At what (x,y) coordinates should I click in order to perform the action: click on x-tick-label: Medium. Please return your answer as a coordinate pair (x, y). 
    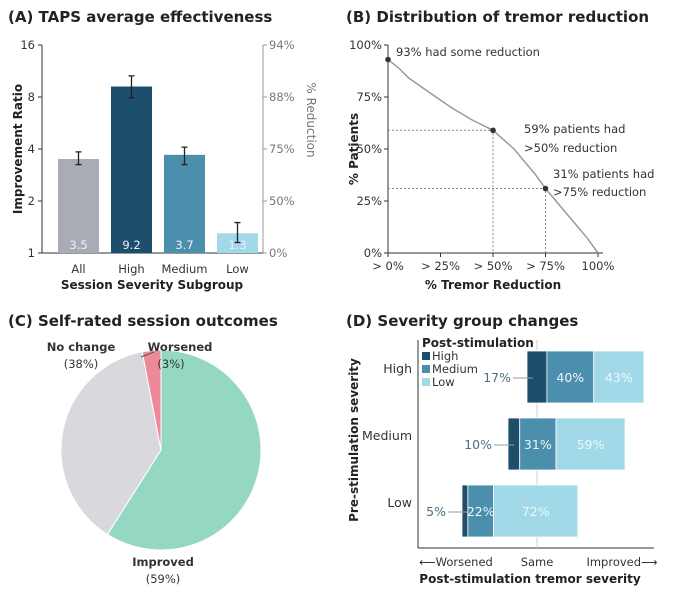
    Looking at the image, I should click on (185, 269).